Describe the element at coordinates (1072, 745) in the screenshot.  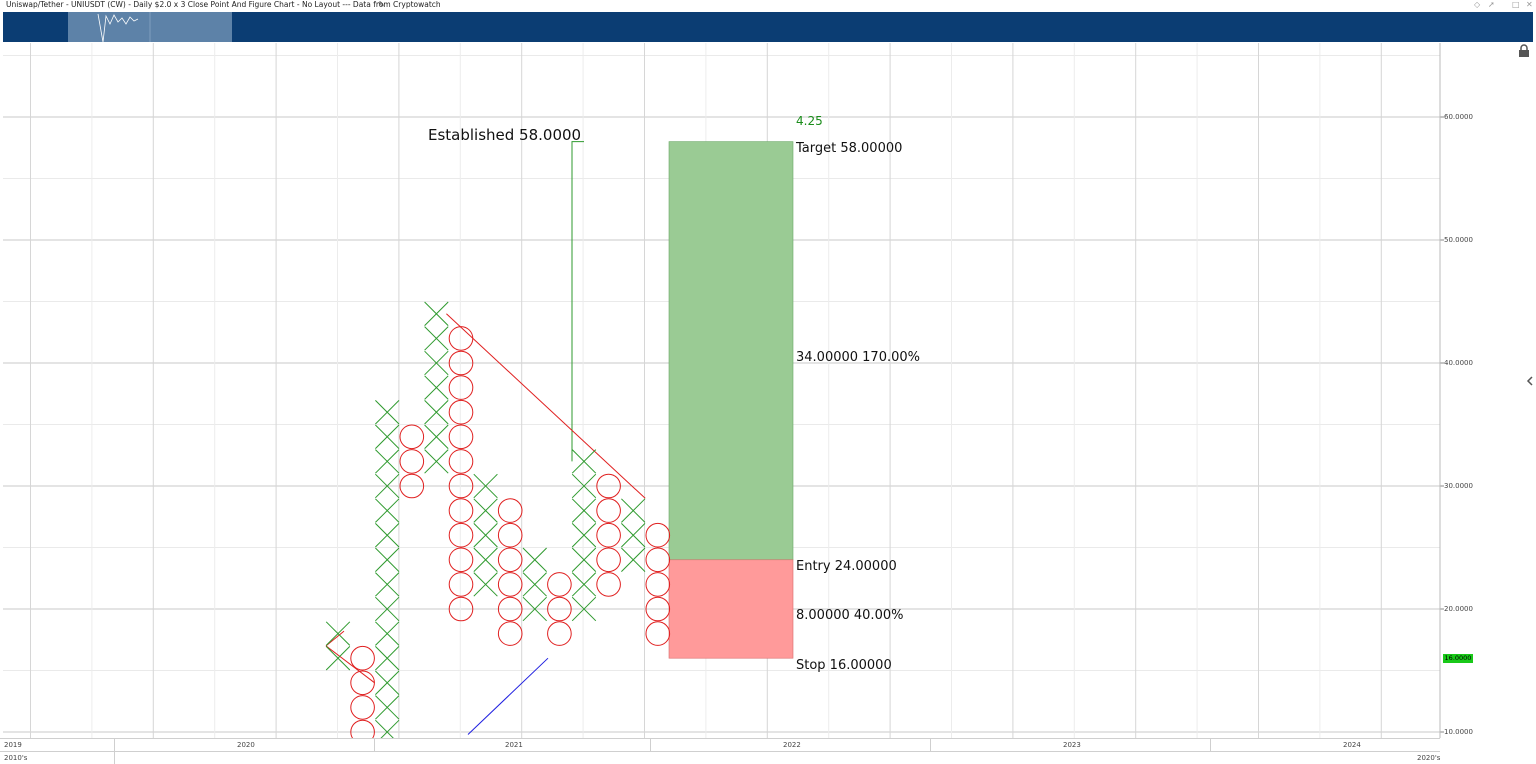
I see `x-tick-label: 2023` at that location.